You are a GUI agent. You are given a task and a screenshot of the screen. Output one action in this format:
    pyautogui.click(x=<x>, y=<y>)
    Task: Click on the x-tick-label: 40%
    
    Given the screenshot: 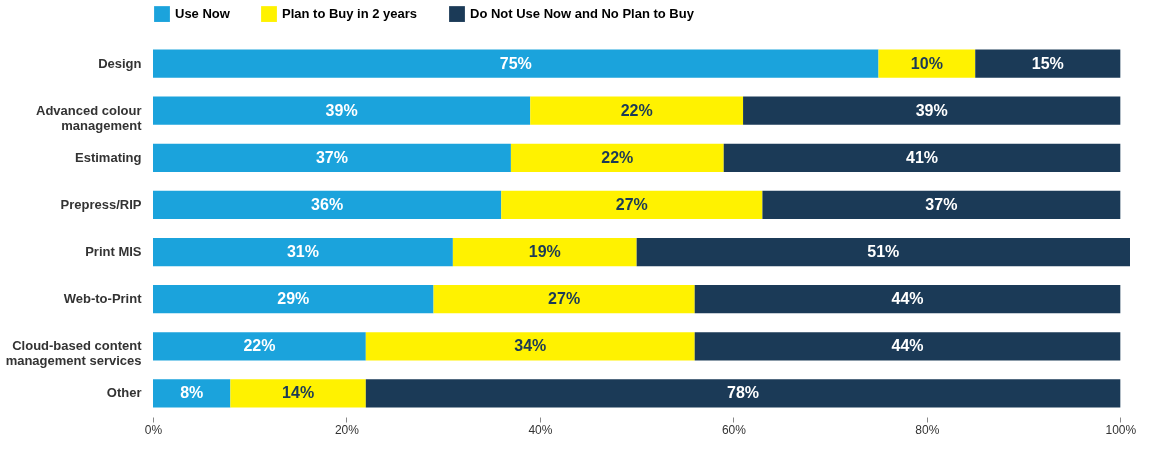 What is the action you would take?
    pyautogui.click(x=540, y=429)
    